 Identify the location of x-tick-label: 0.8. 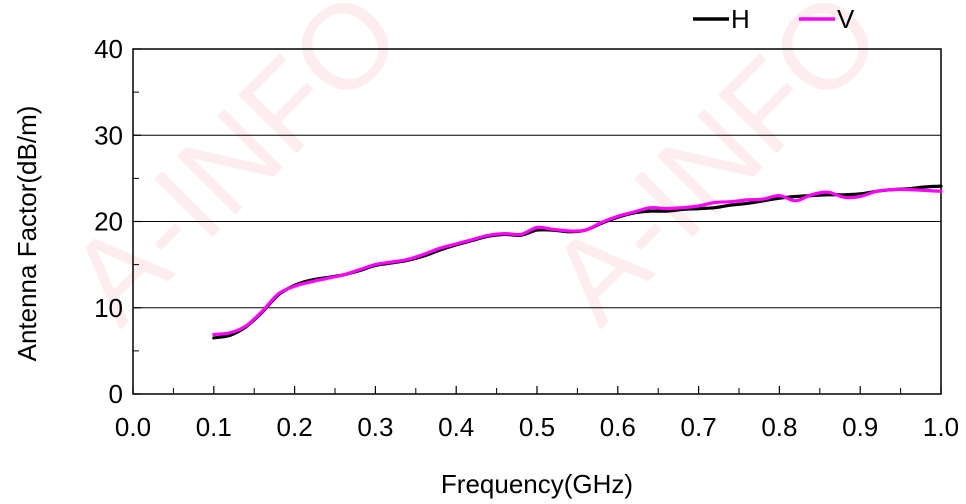
(779, 427).